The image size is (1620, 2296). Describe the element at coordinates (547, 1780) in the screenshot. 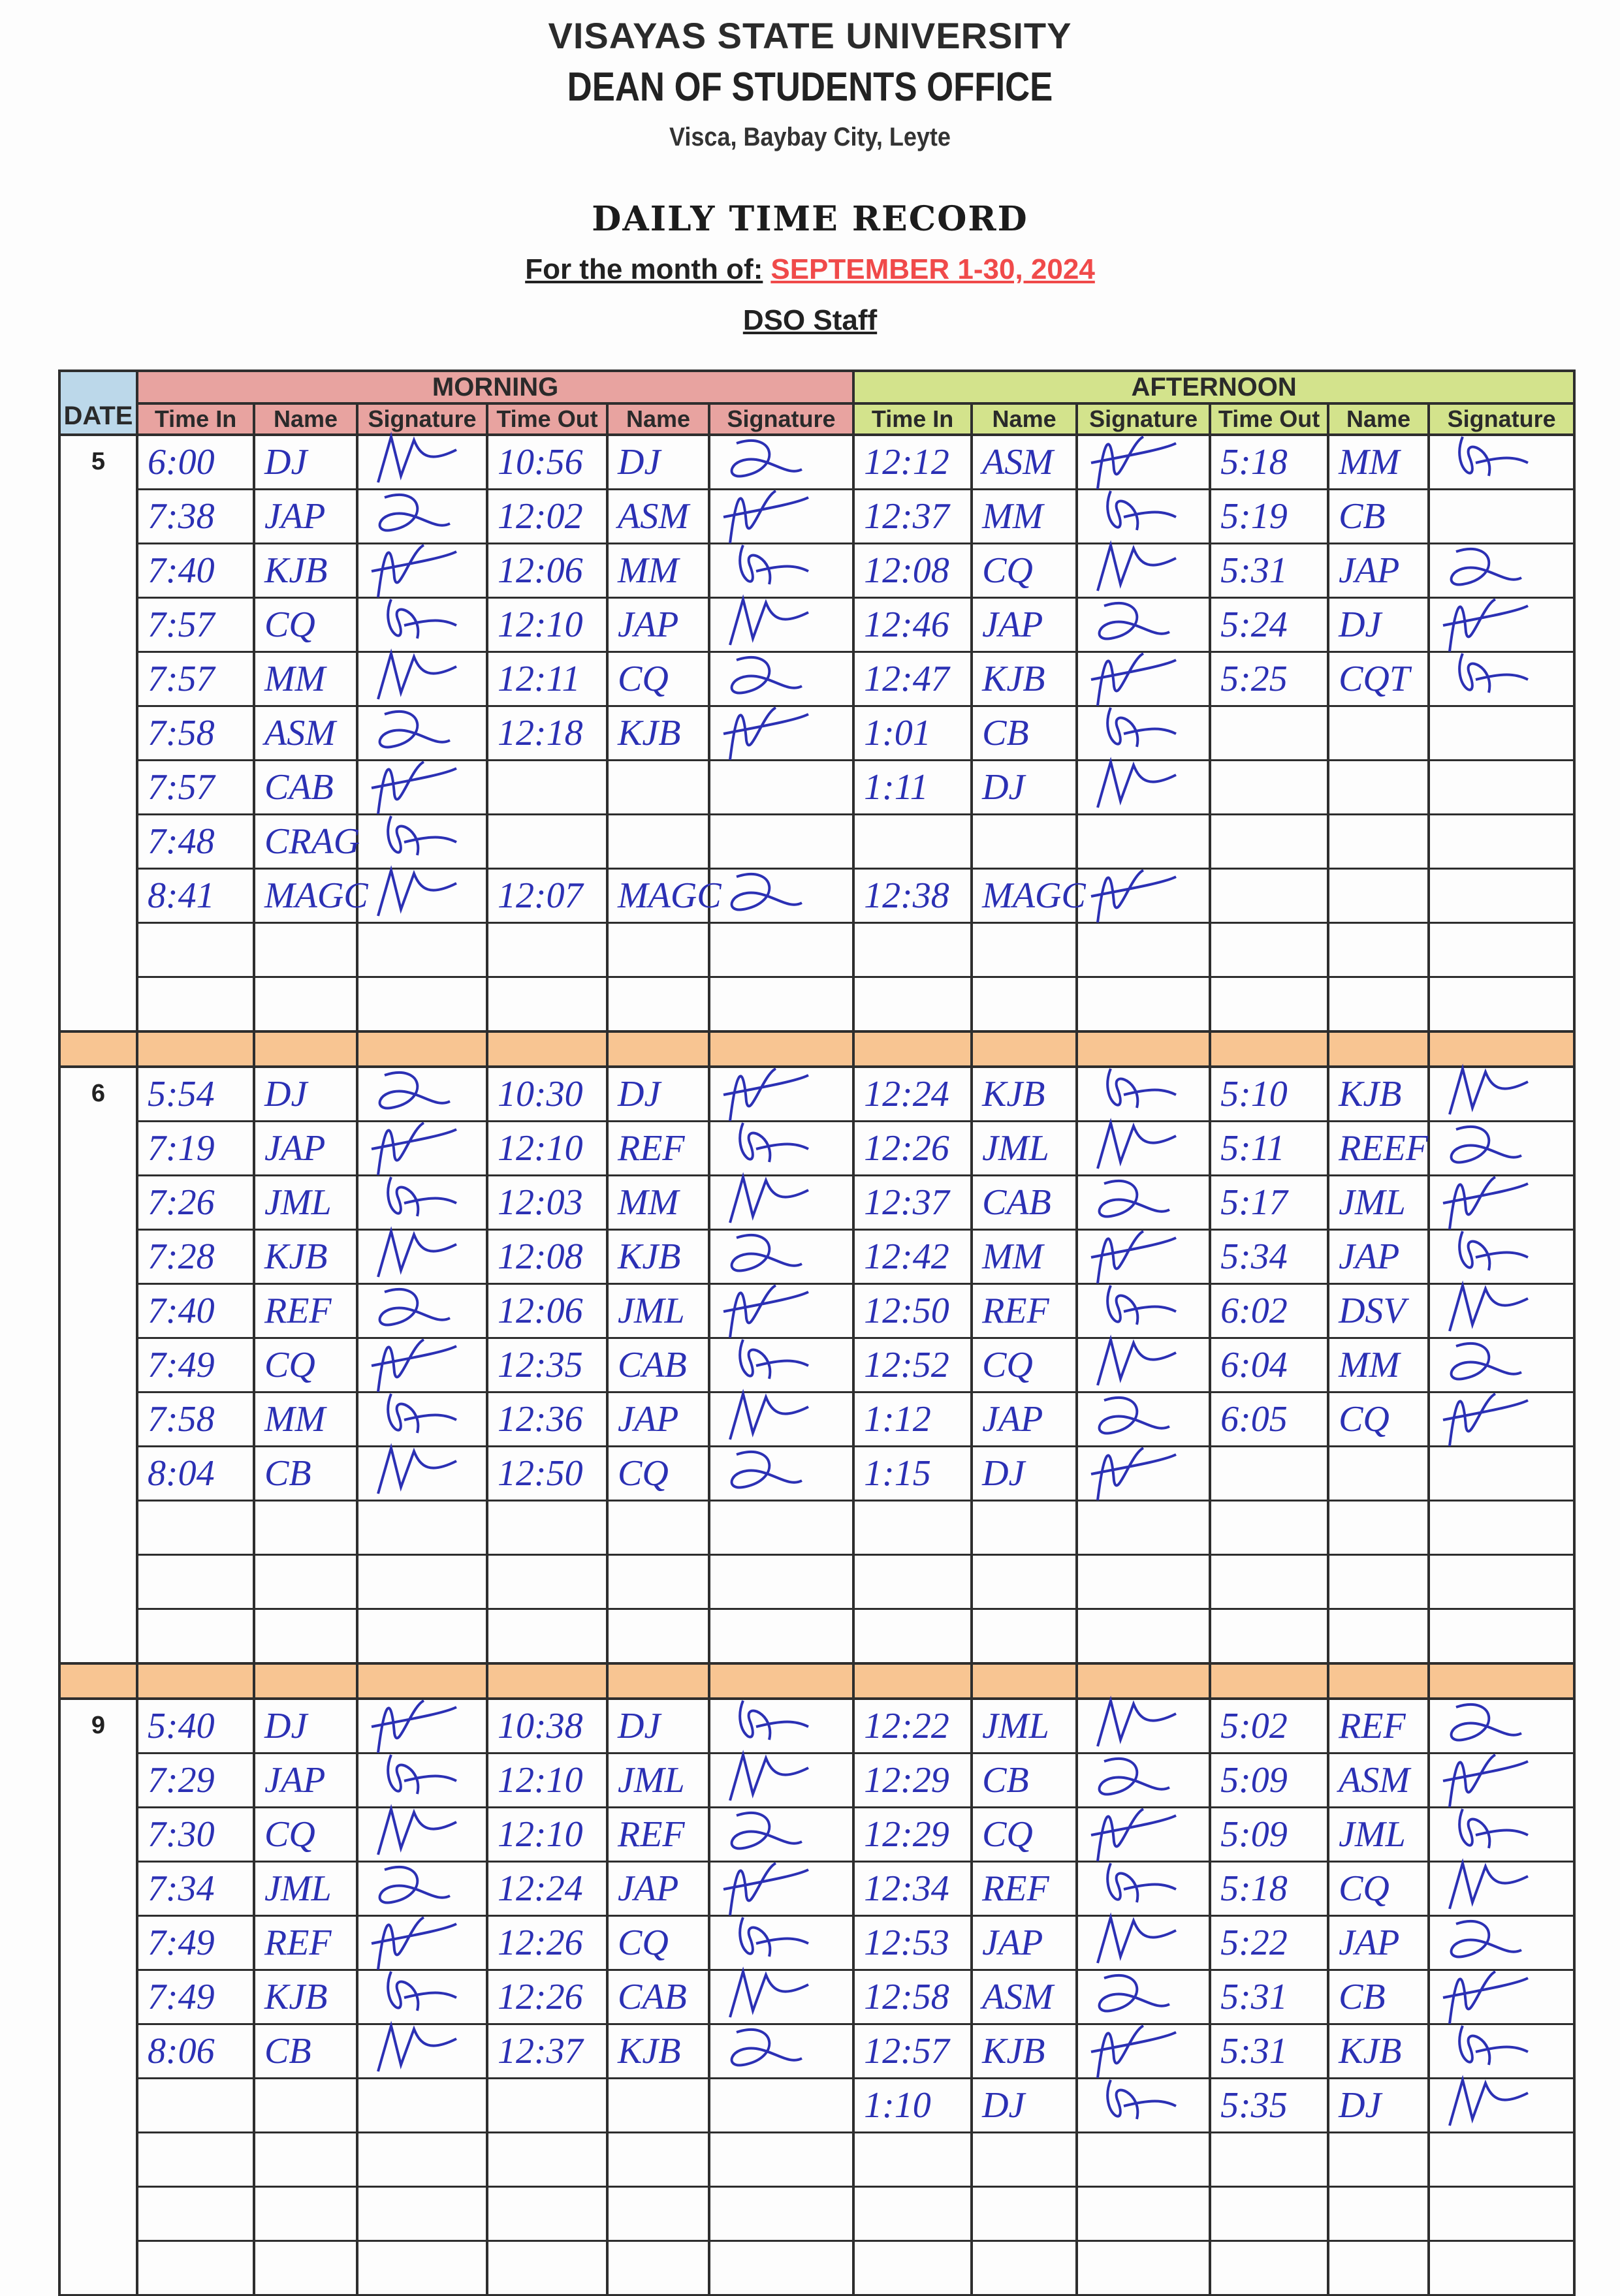

I see `time-out-cell: 12:10` at that location.